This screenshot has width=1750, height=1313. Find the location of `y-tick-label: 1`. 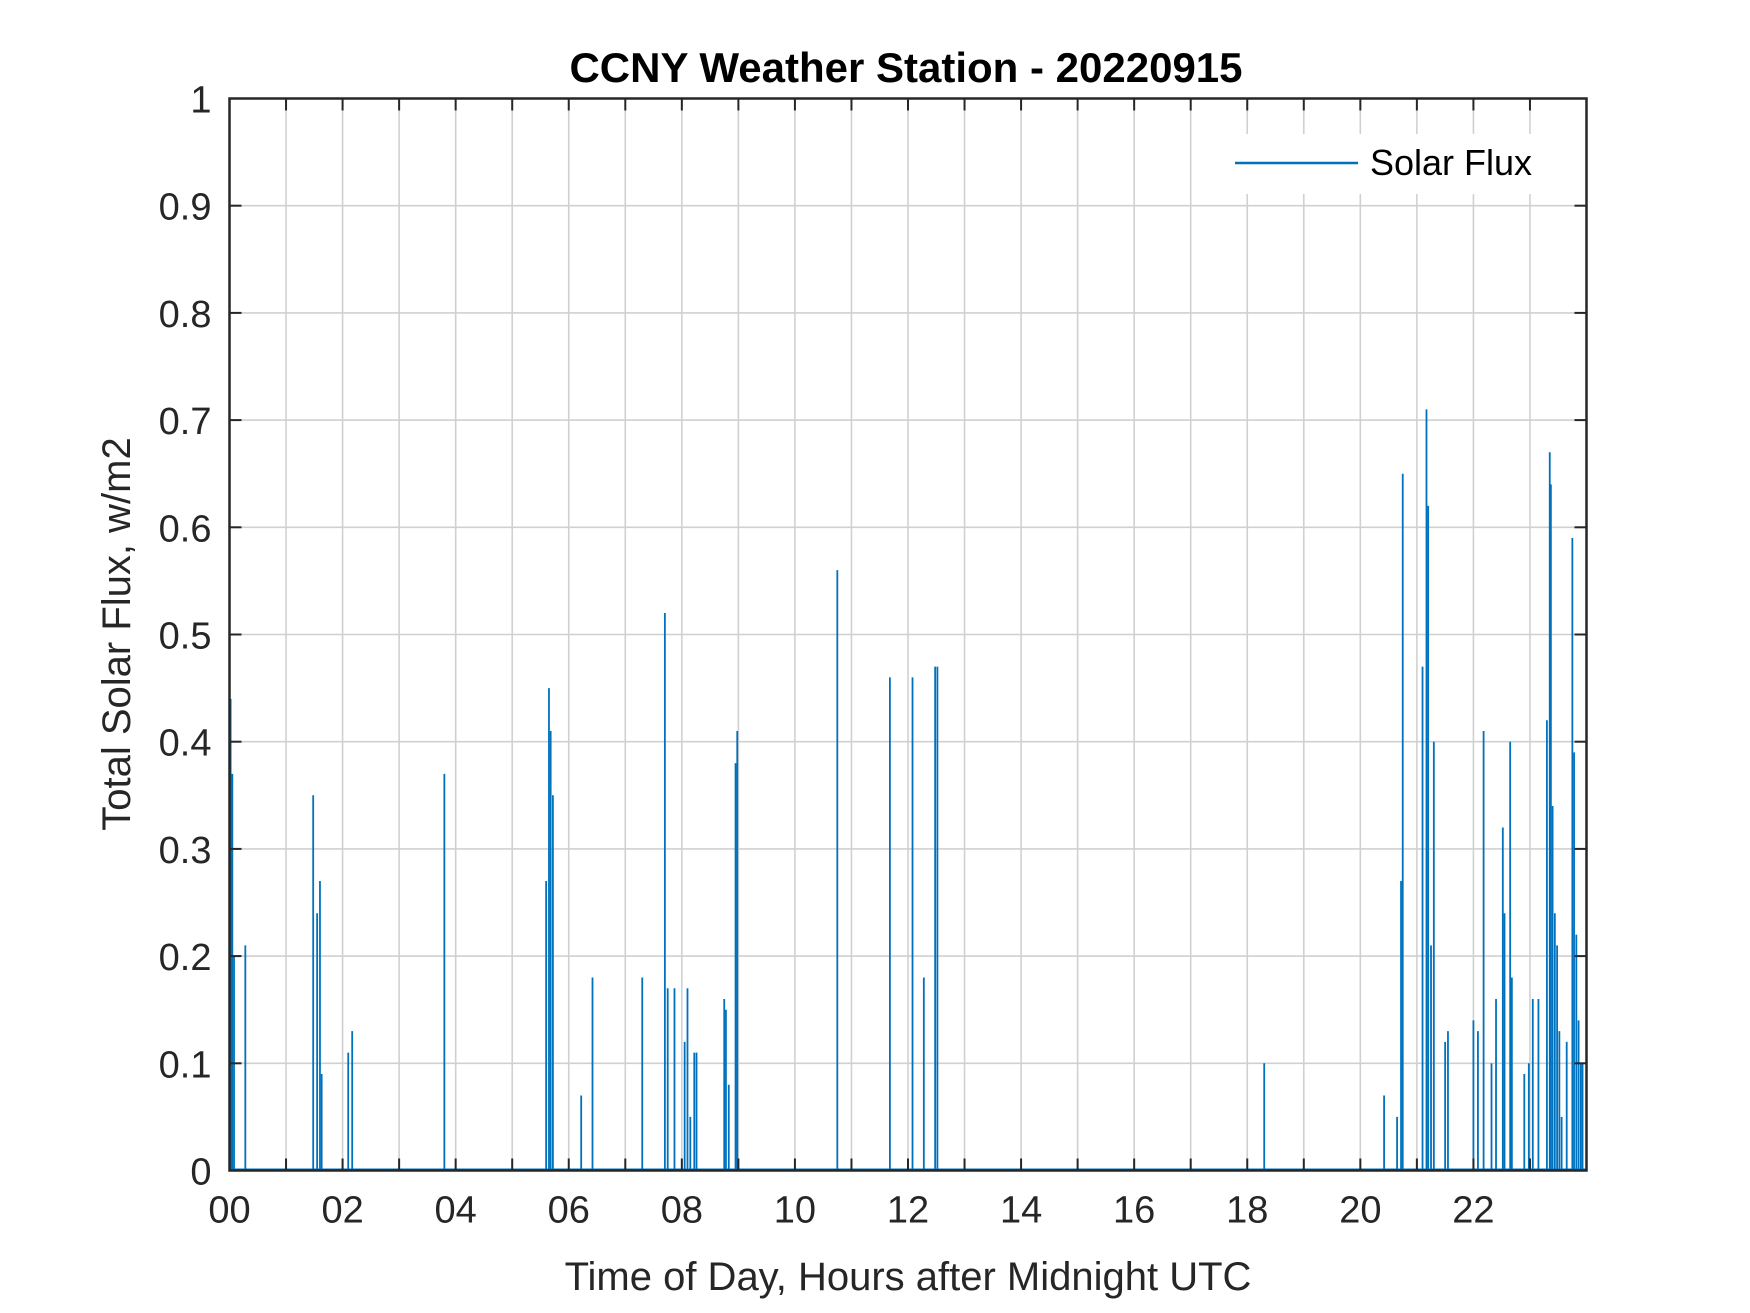

y-tick-label: 1 is located at coordinates (200, 101).